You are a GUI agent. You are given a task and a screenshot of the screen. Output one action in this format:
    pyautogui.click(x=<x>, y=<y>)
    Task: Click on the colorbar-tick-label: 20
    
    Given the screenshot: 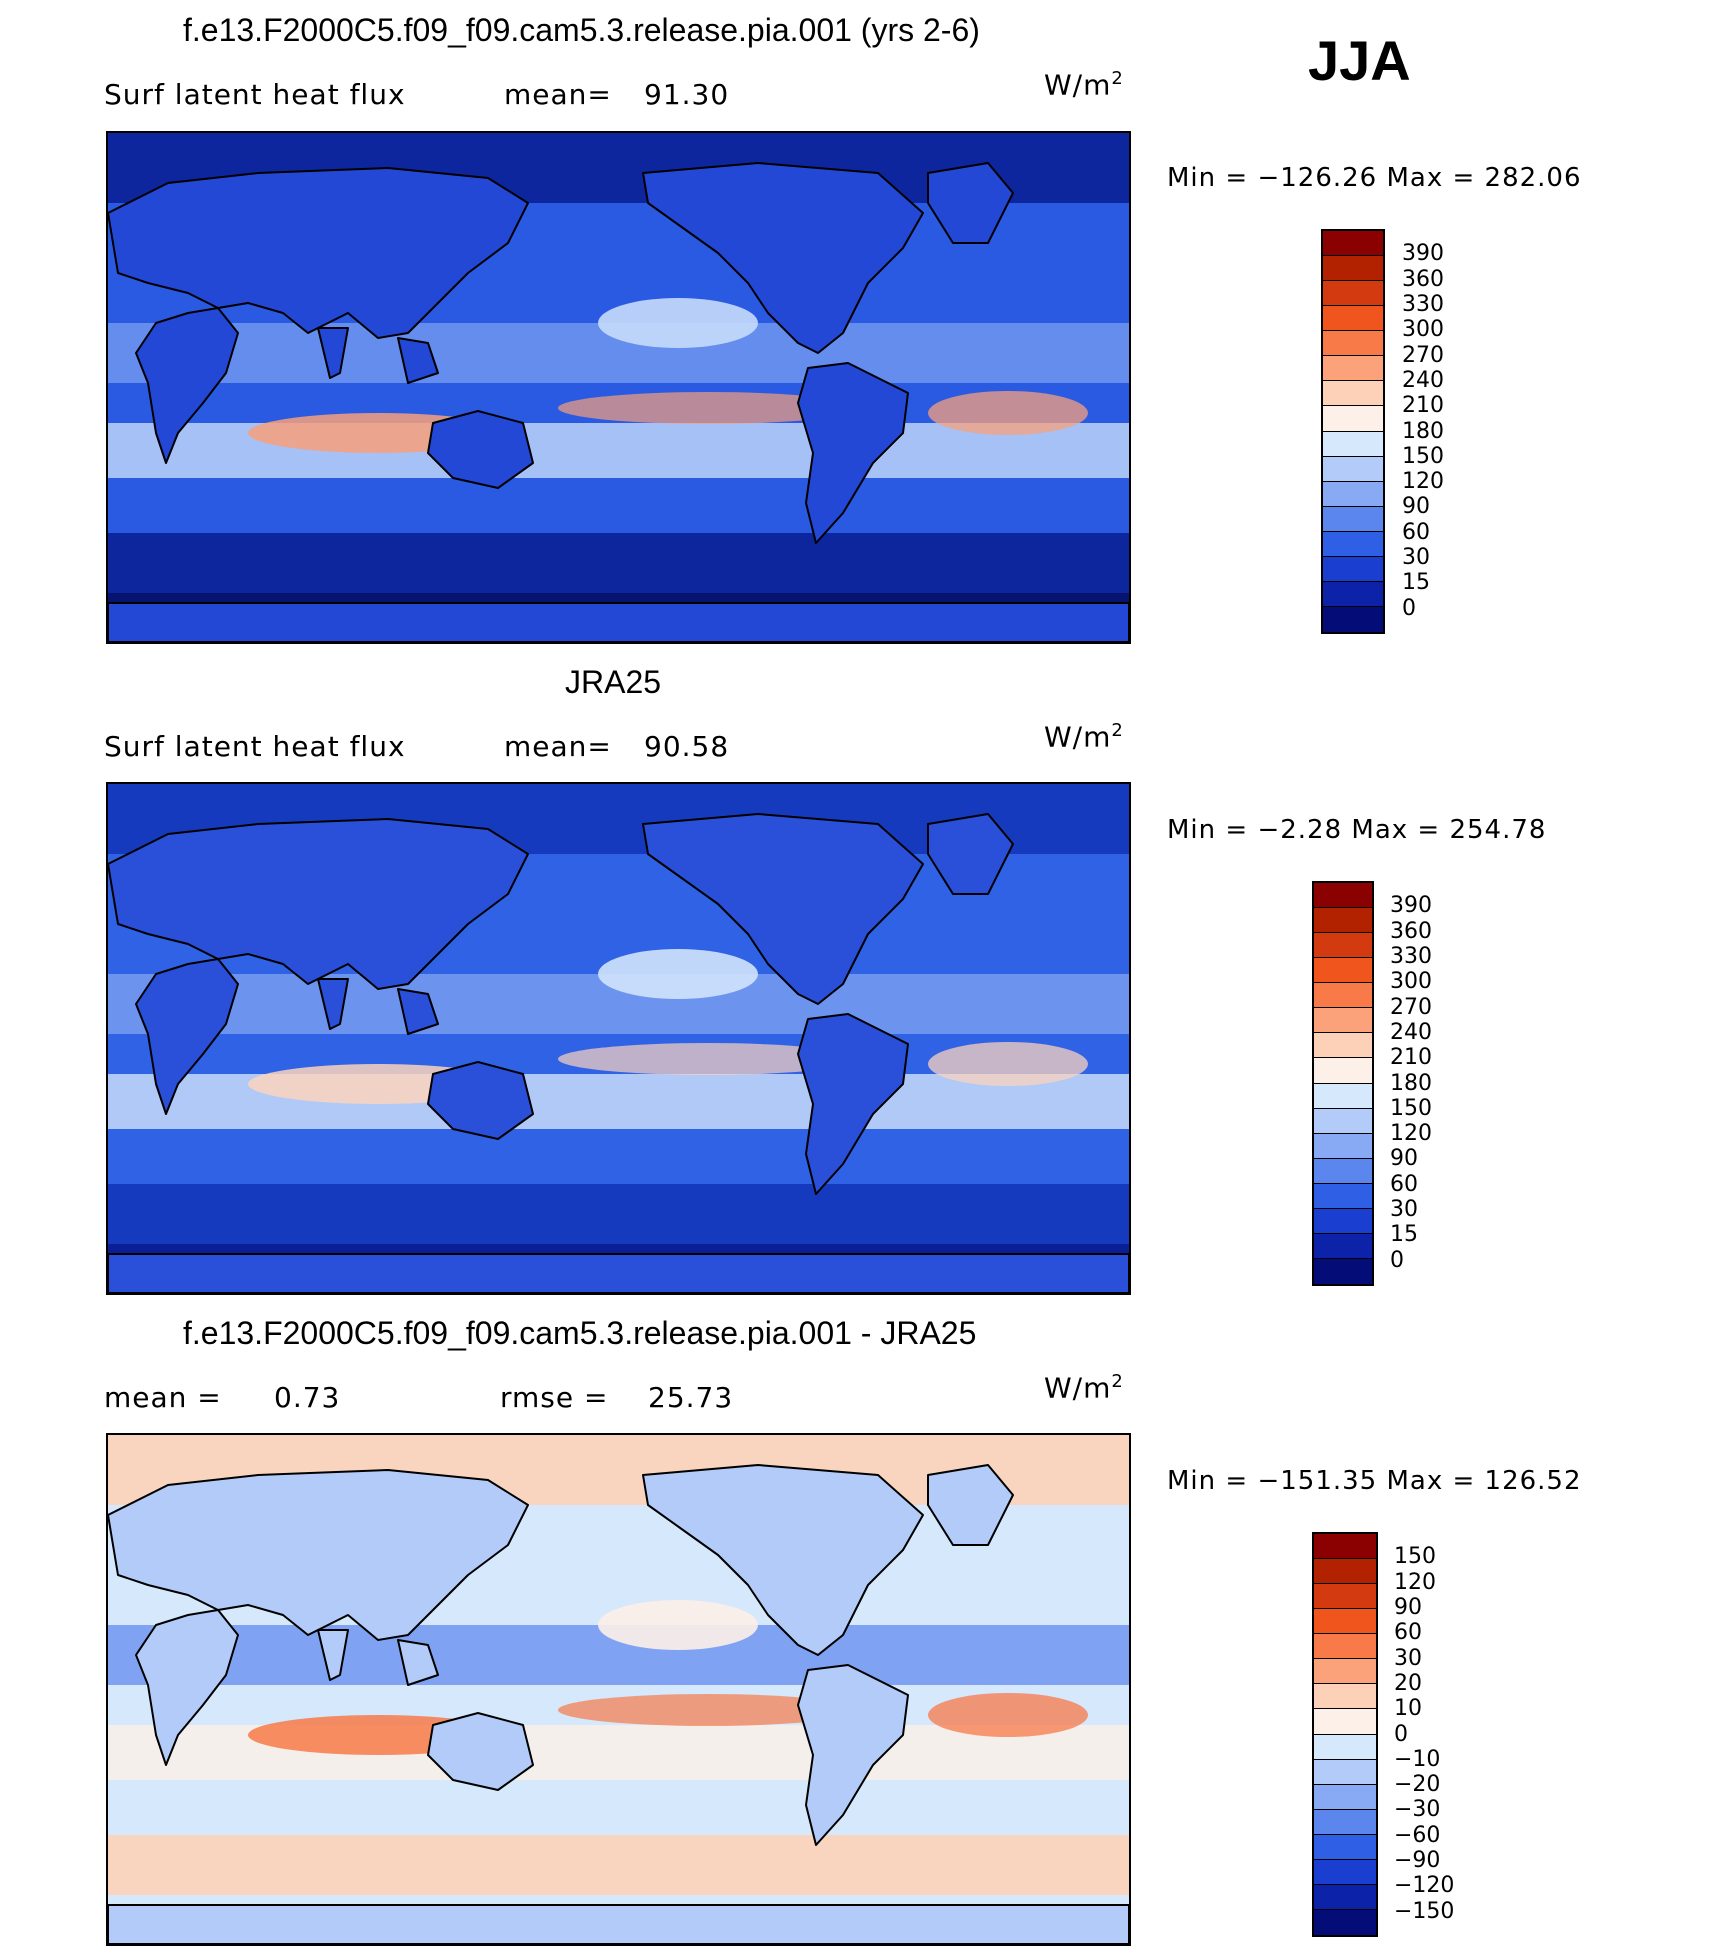 What is the action you would take?
    pyautogui.click(x=1408, y=1683)
    